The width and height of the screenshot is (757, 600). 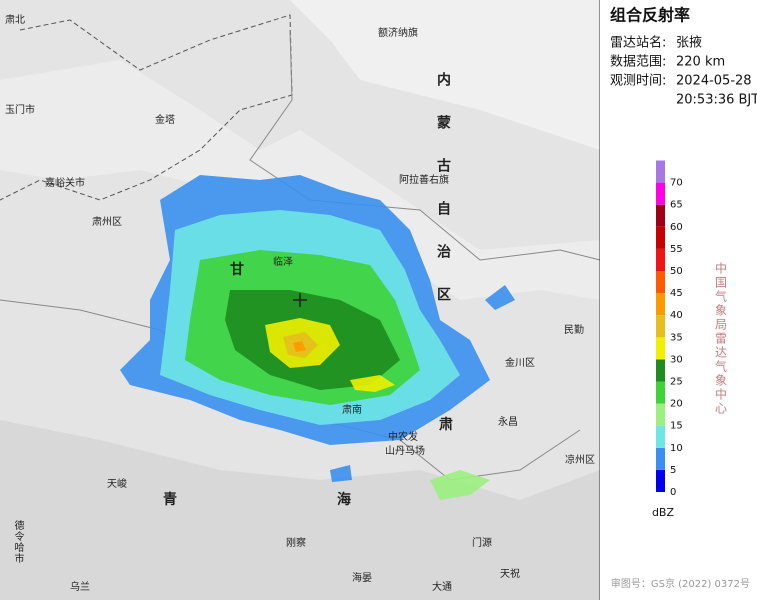 What do you see at coordinates (721, 338) in the screenshot?
I see `agency-text: 中国气象局雷达气象中心` at bounding box center [721, 338].